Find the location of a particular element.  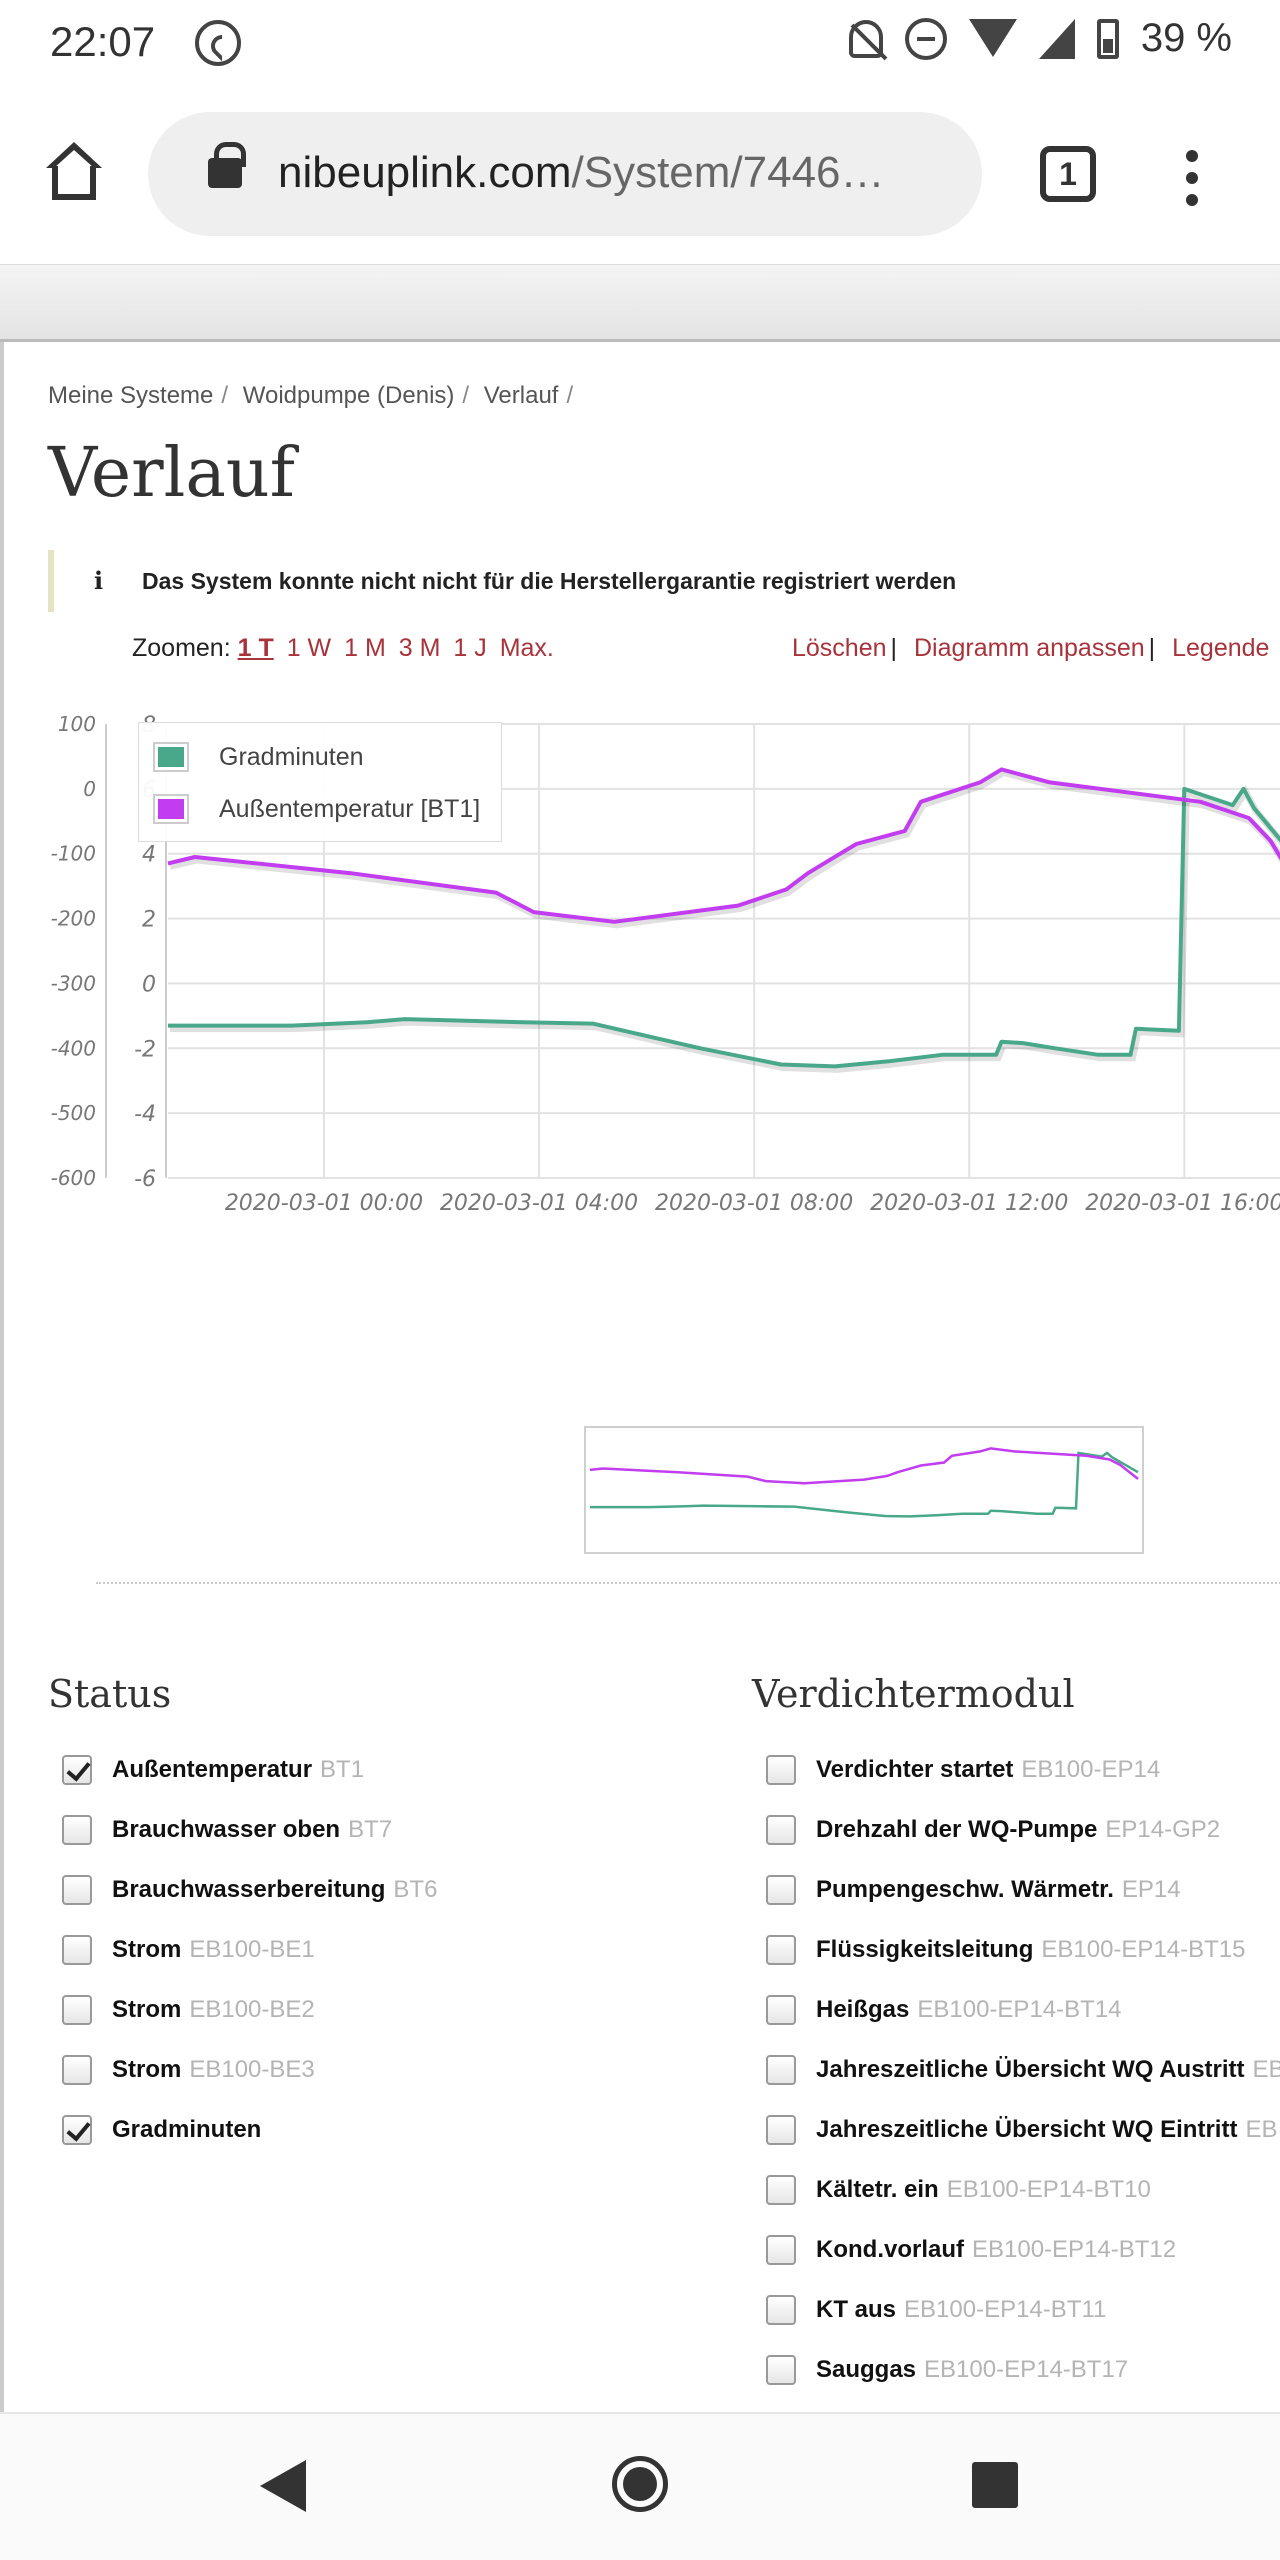

parameter-code: EB100-EP14-BT12 is located at coordinates (1074, 2249).